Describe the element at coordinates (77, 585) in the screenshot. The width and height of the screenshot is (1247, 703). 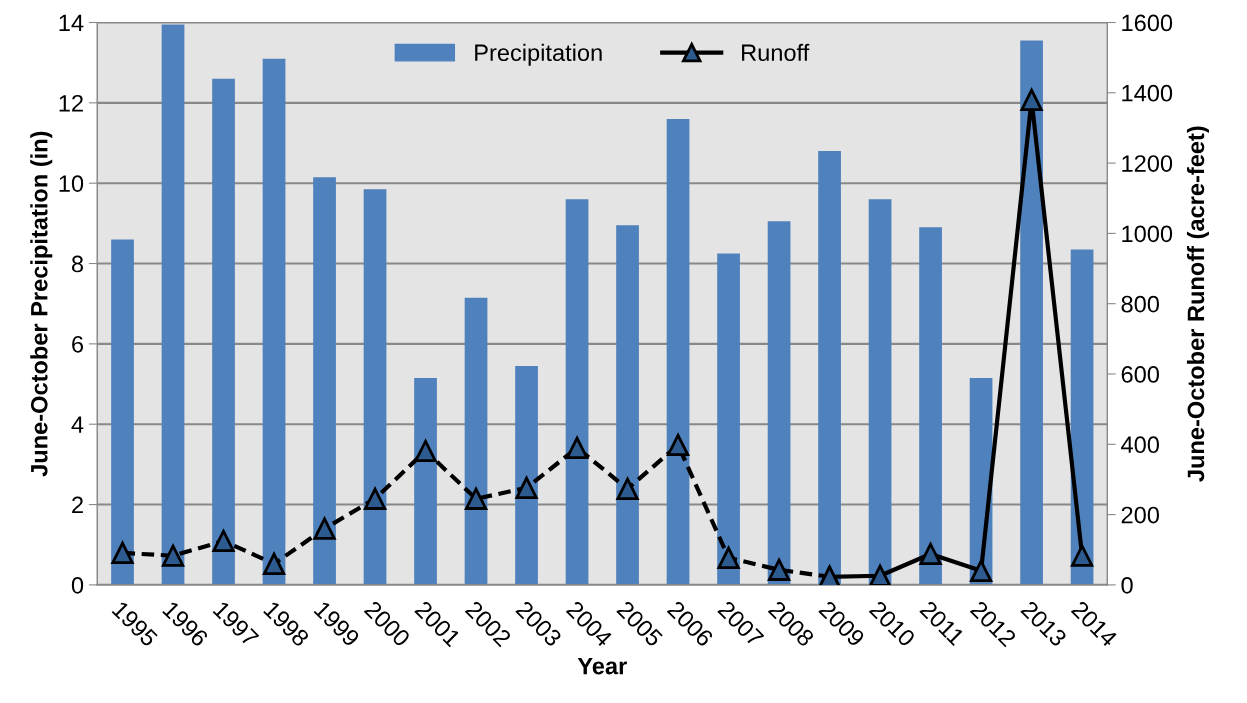
I see `y-tick-label: 0` at that location.